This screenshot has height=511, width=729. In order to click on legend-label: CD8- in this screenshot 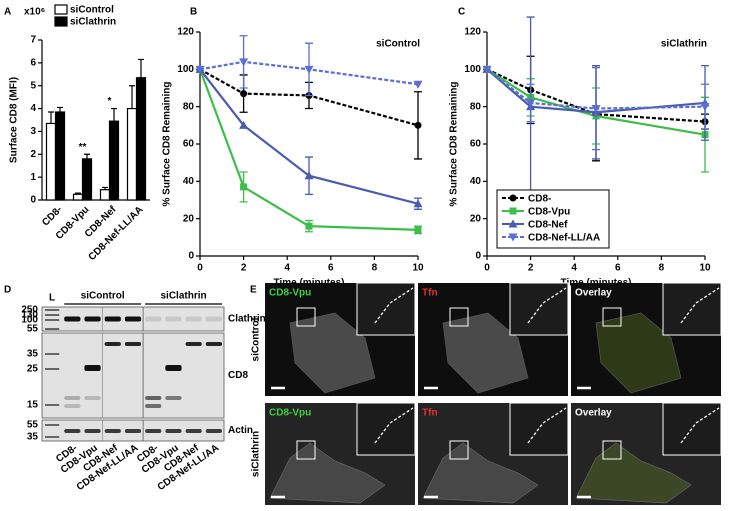, I will do `click(539, 199)`.